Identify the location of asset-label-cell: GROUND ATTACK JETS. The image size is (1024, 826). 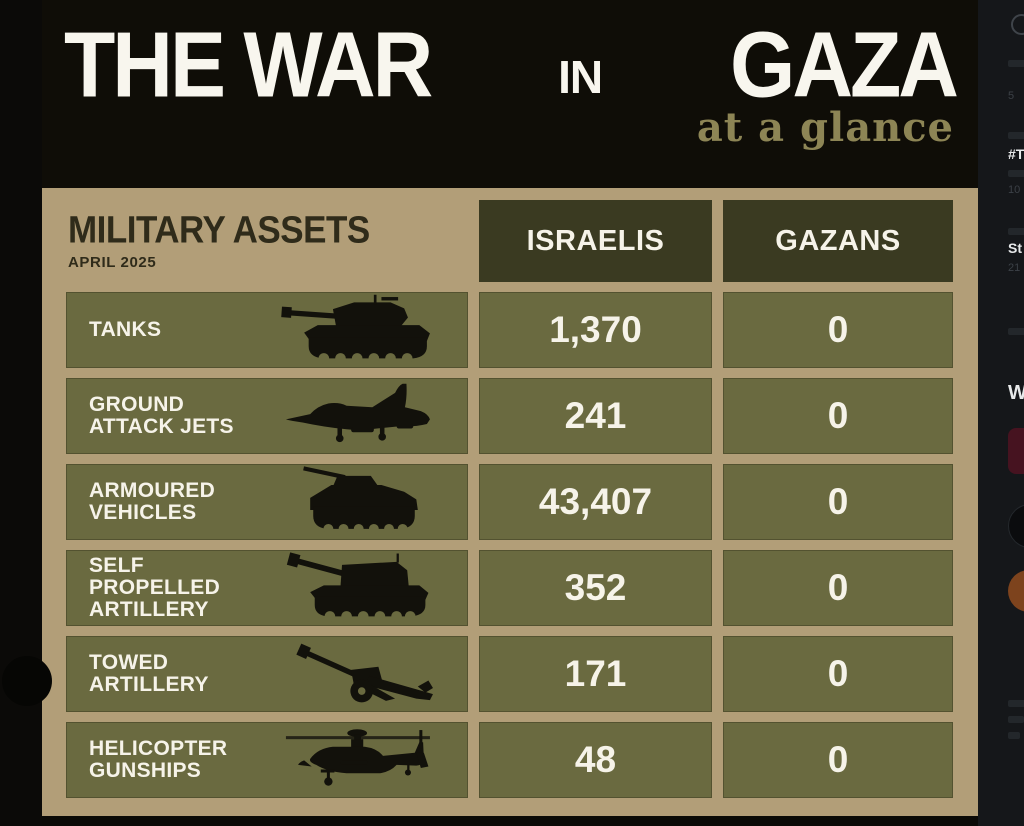
(267, 416).